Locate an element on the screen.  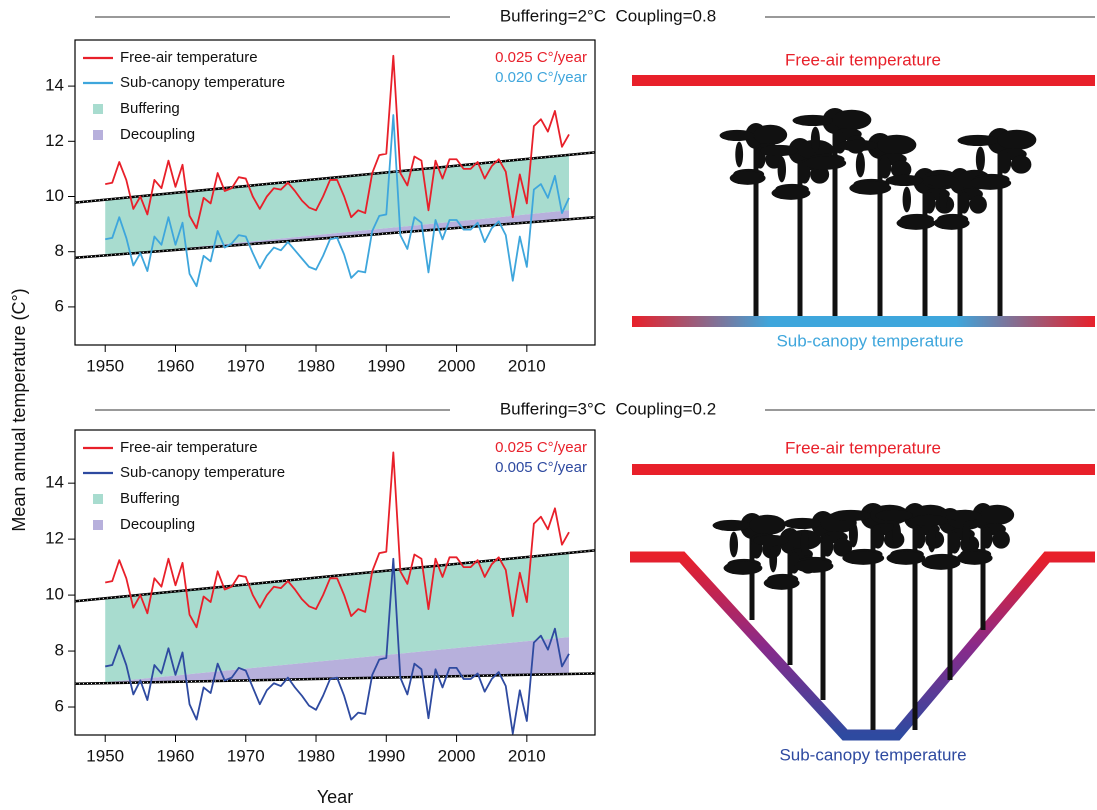
rate-annotation: 0.020 C°/year is located at coordinates (541, 77).